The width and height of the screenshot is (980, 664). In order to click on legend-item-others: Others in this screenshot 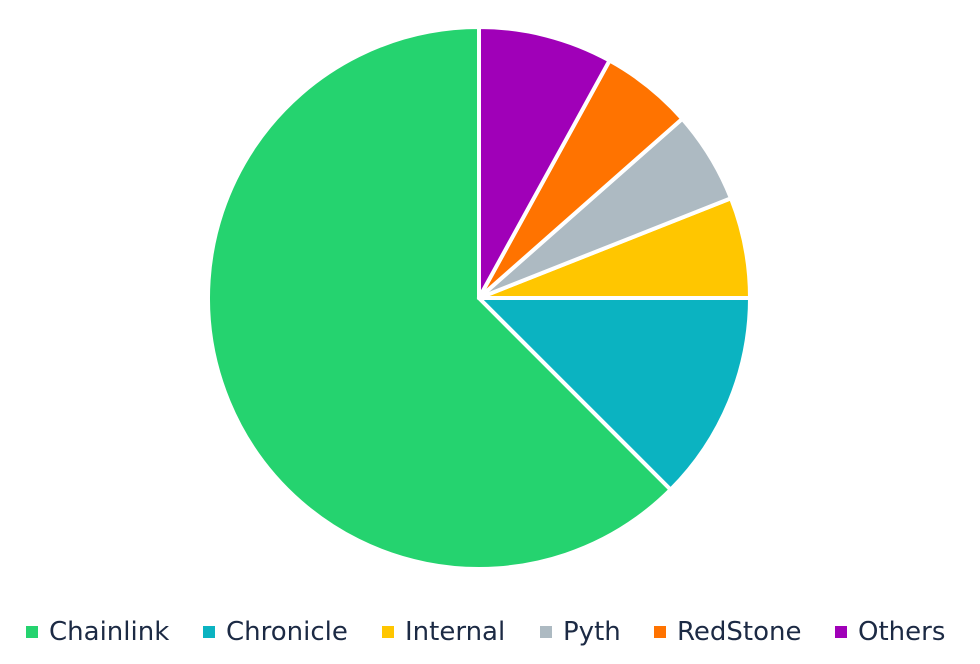, I will do `click(890, 632)`.